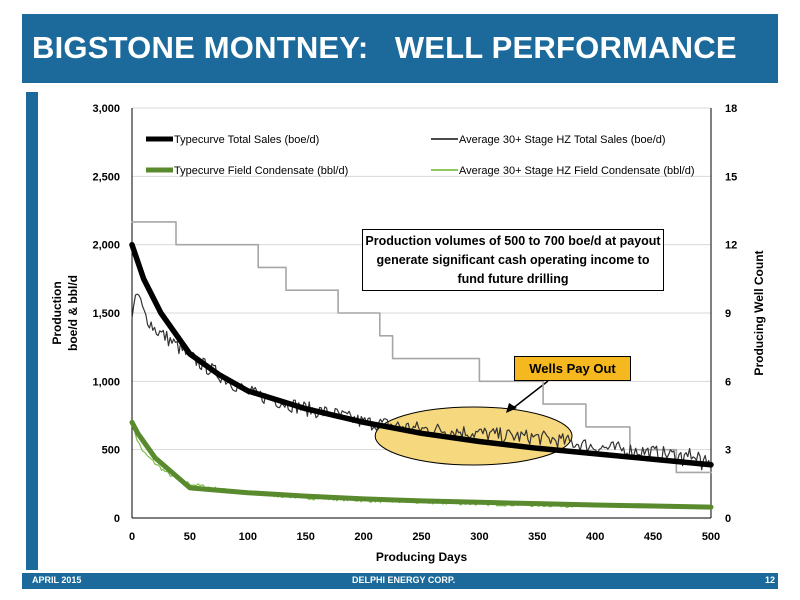 The height and width of the screenshot is (600, 800). I want to click on payout-arrow, so click(530, 395).